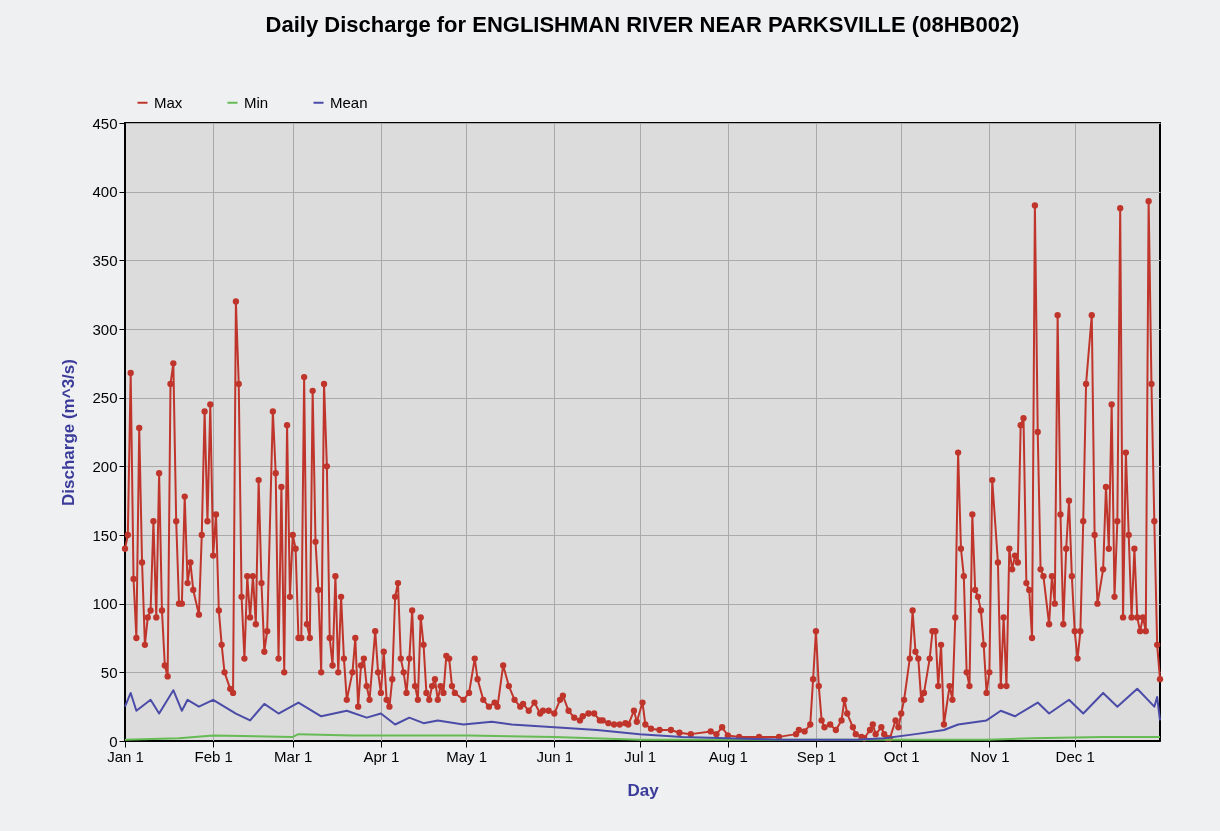 The image size is (1220, 831). What do you see at coordinates (168, 102) in the screenshot?
I see `legend-label: Max` at bounding box center [168, 102].